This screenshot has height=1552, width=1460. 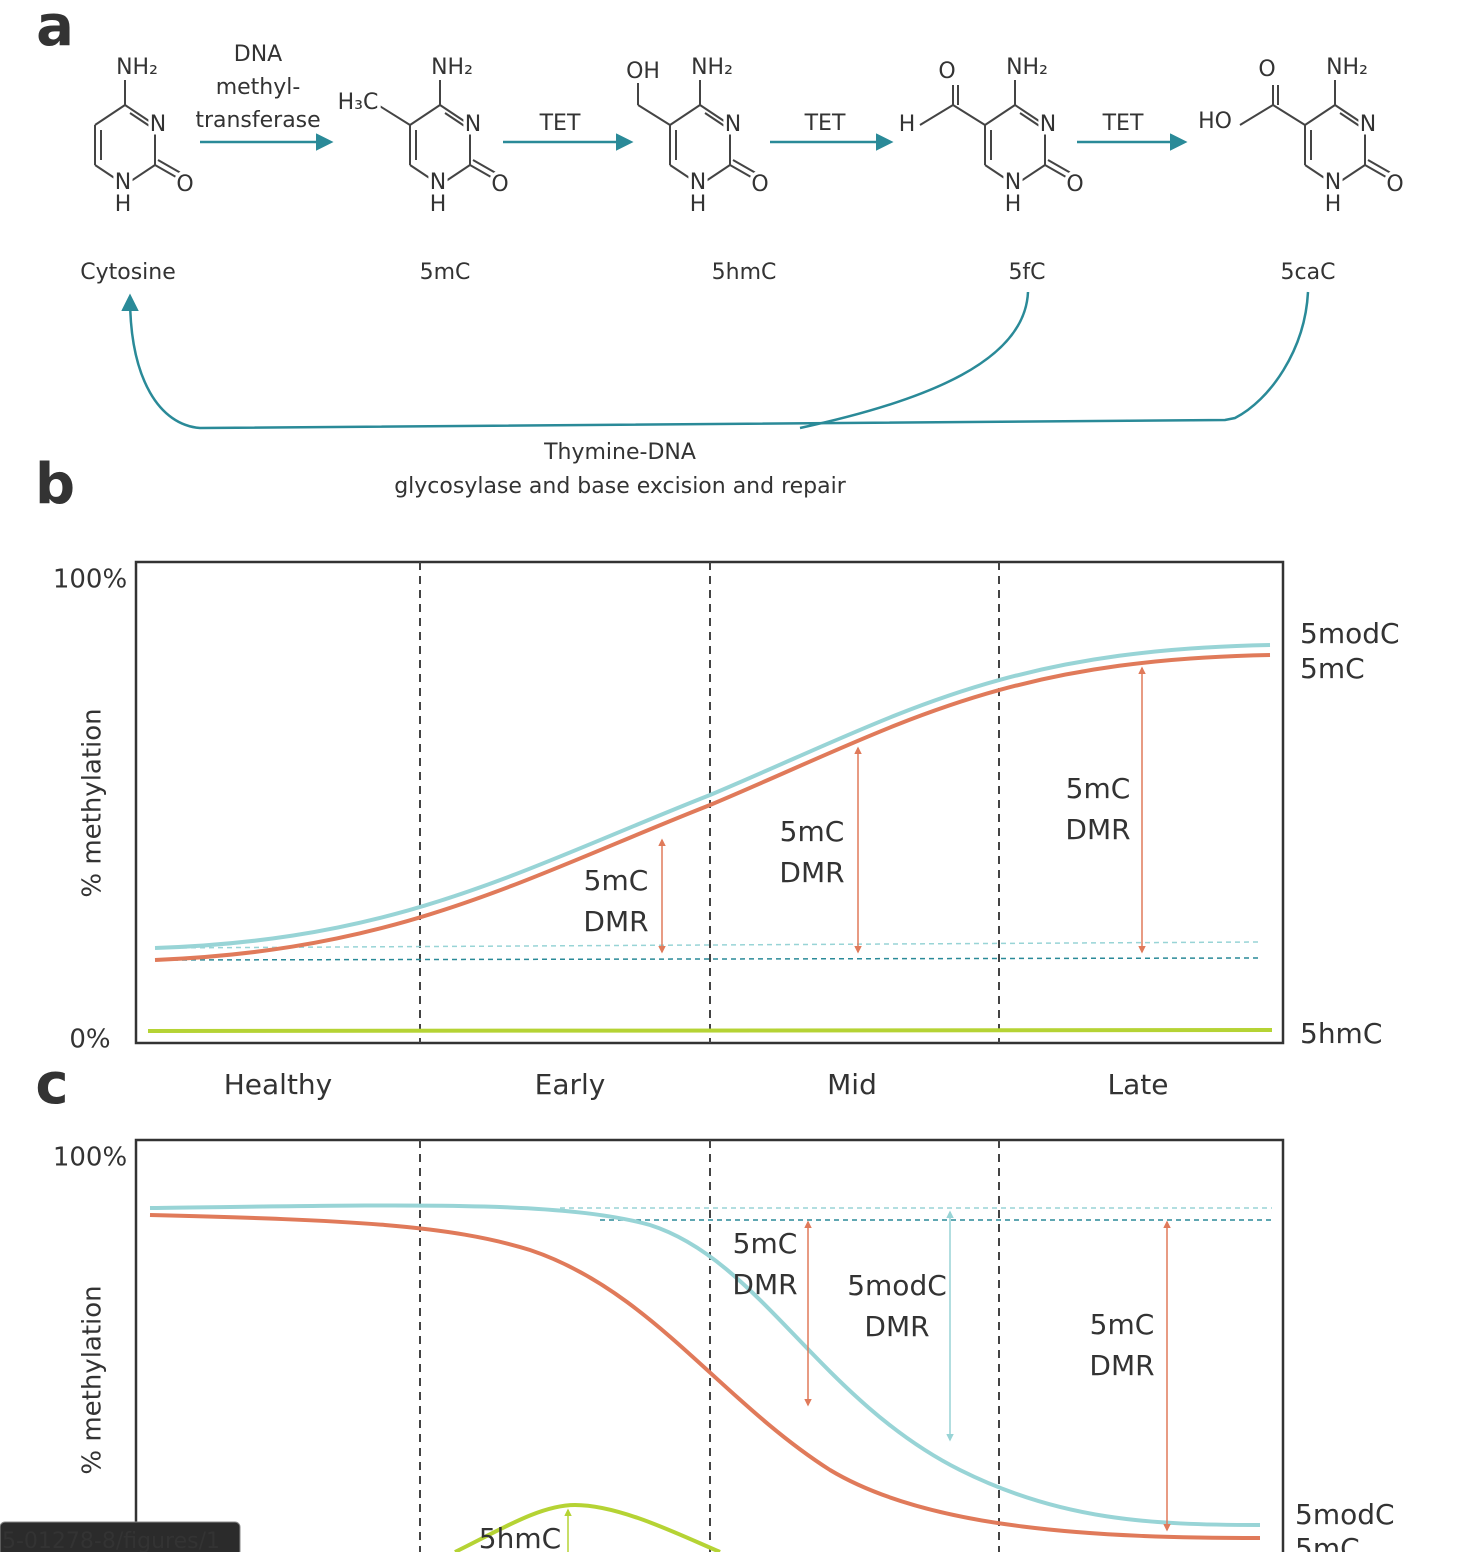 What do you see at coordinates (258, 54) in the screenshot?
I see `reaction-label: DNA` at bounding box center [258, 54].